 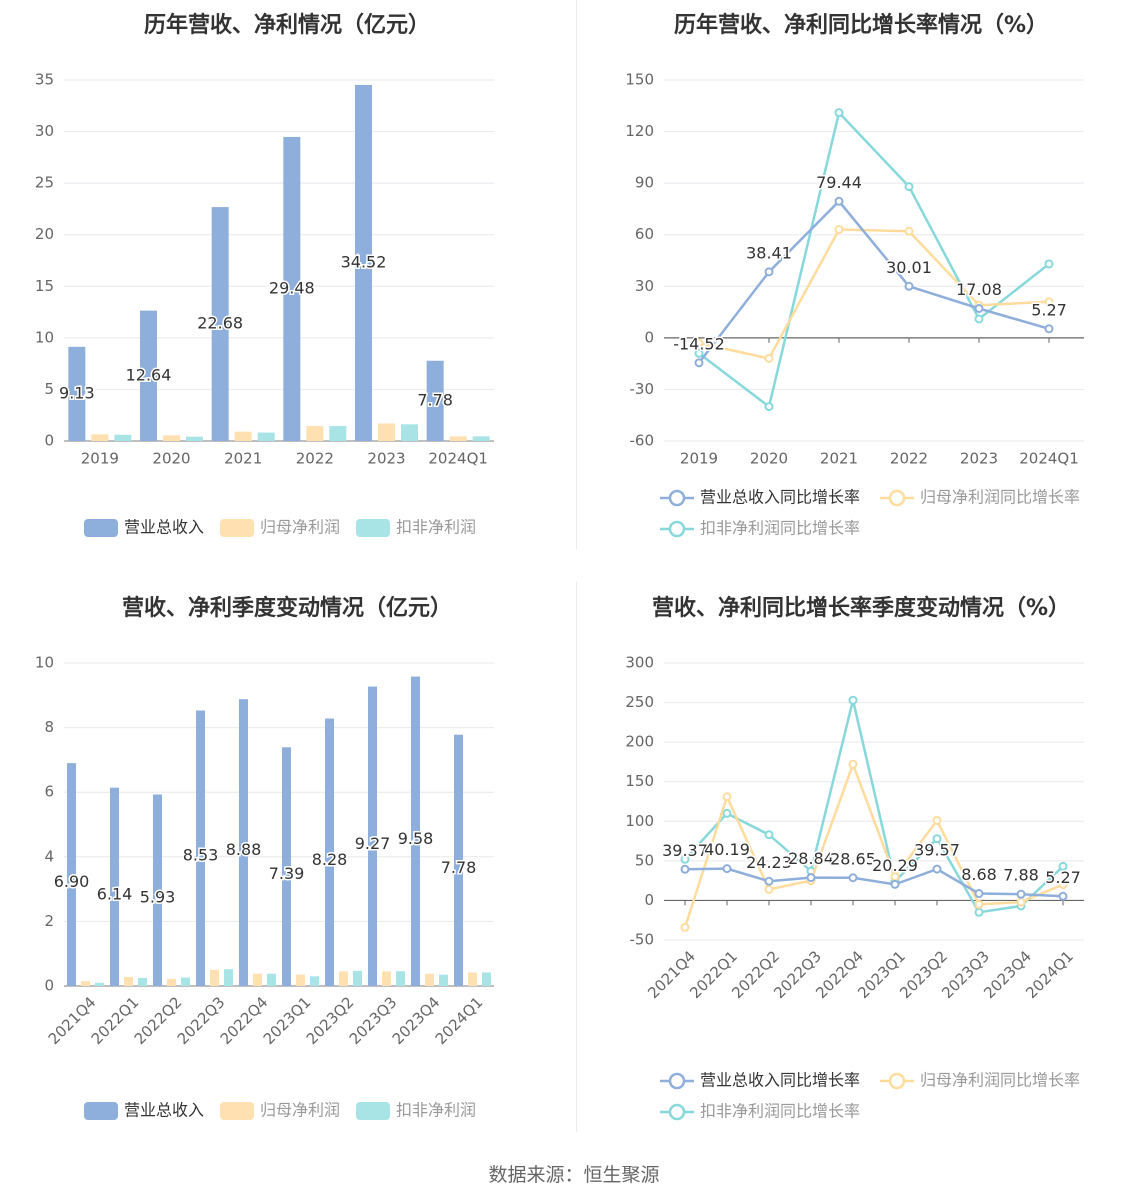 What do you see at coordinates (639, 821) in the screenshot?
I see `y-tick-label: 100` at bounding box center [639, 821].